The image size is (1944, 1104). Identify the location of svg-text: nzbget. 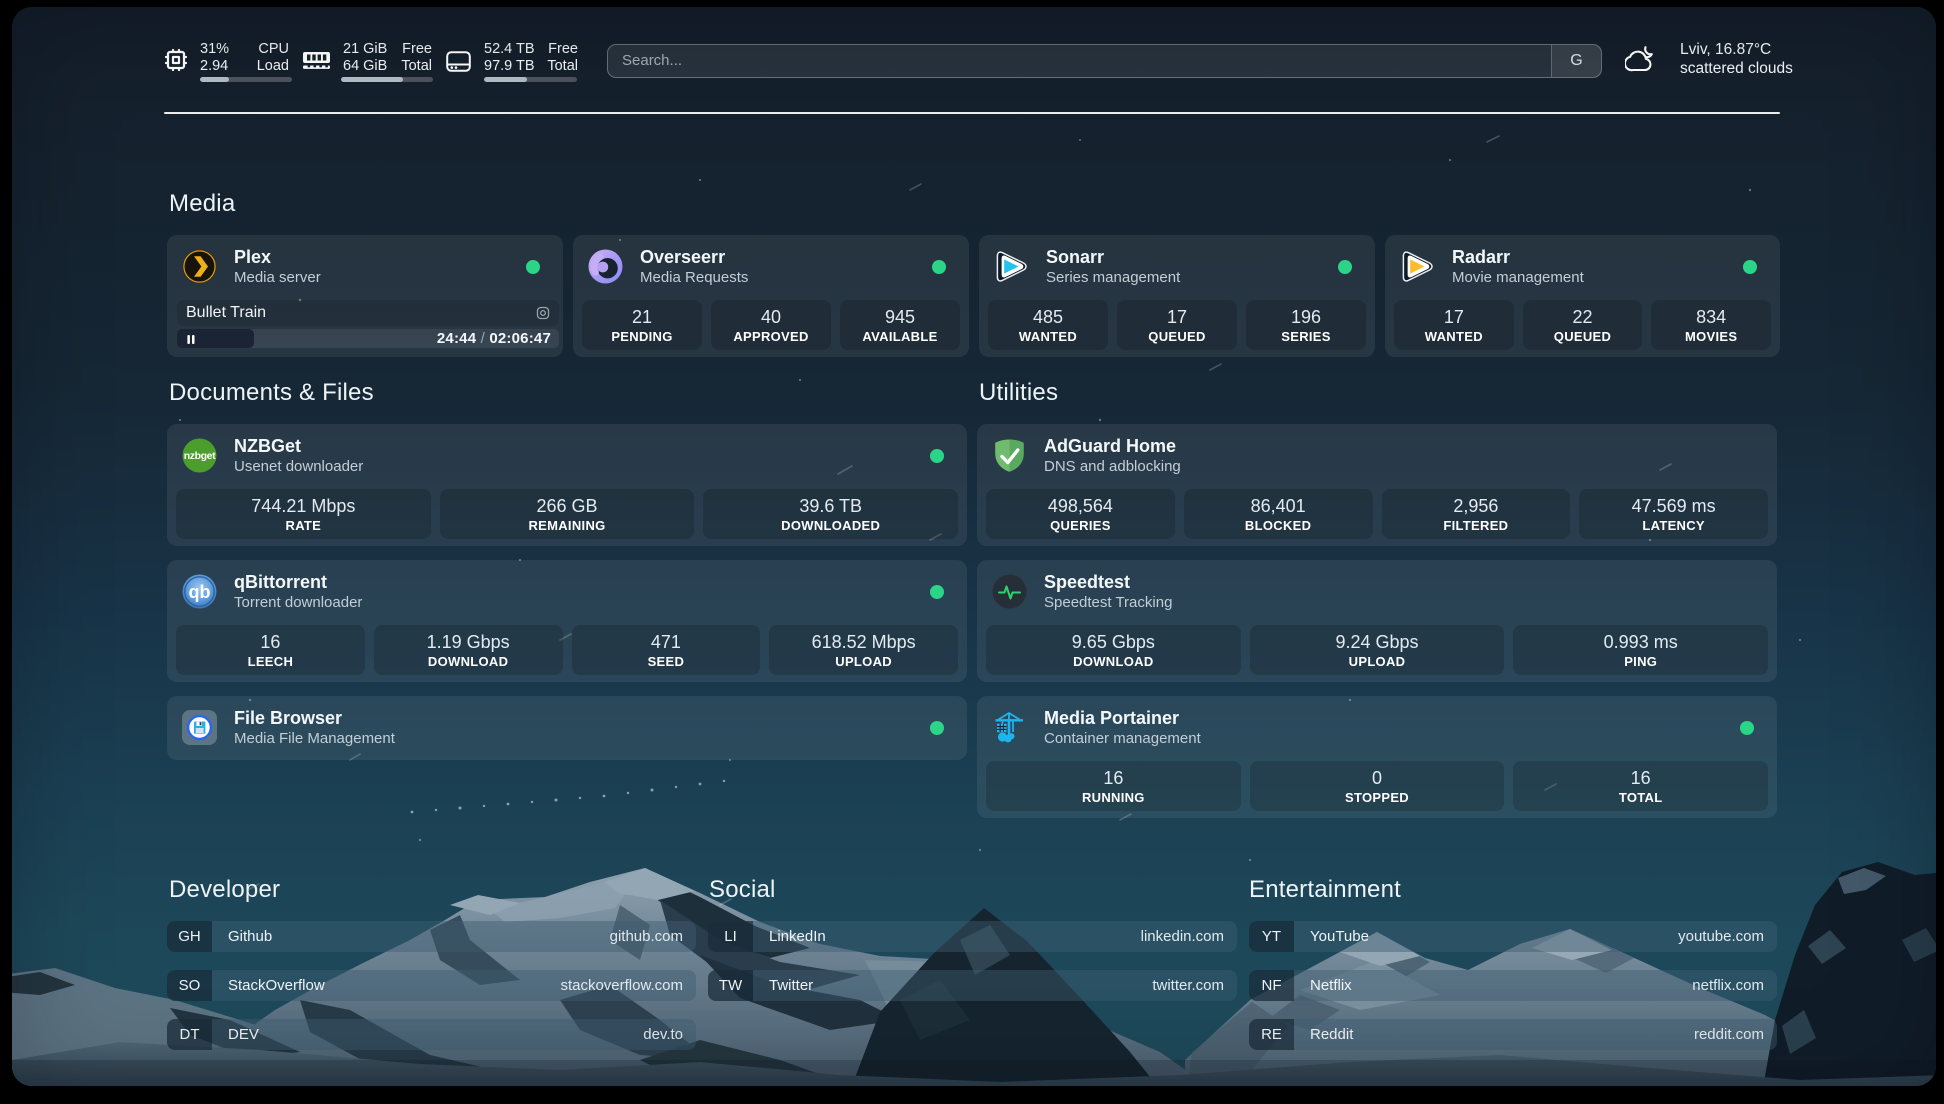
(200, 456).